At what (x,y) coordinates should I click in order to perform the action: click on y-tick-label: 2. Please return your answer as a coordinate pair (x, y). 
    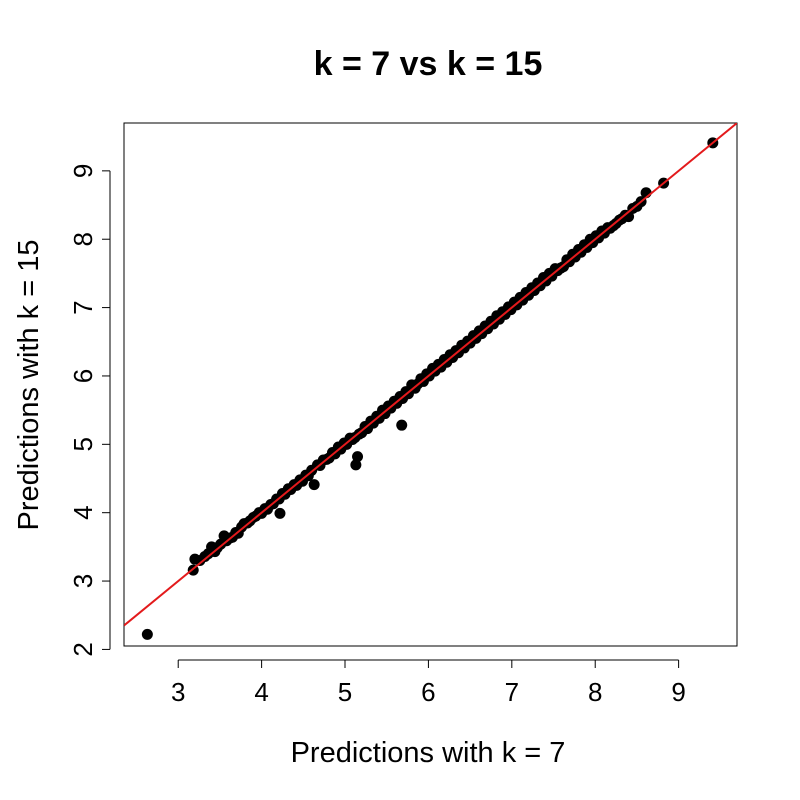
    Looking at the image, I should click on (83, 649).